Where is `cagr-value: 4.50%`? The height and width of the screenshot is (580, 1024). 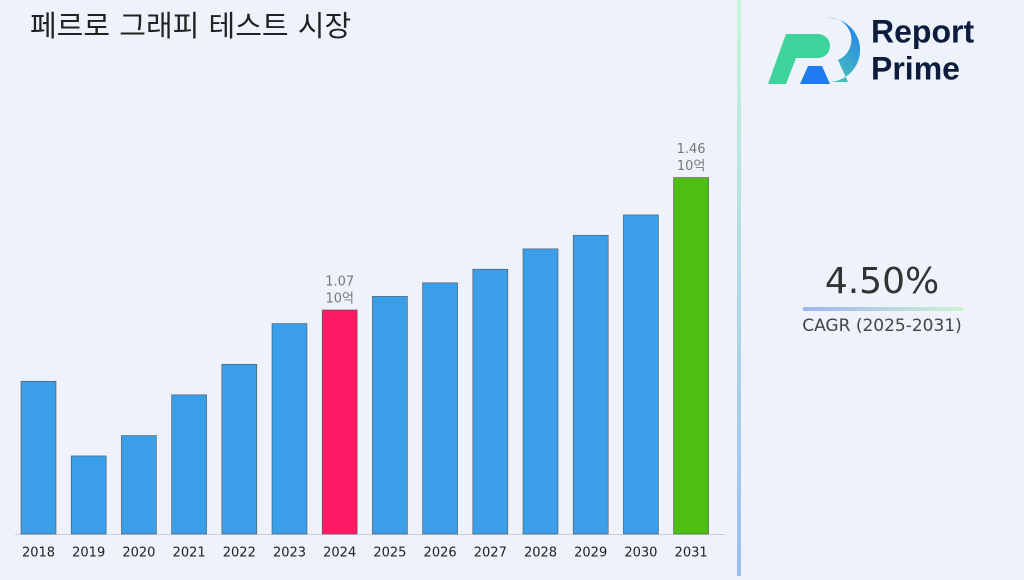 cagr-value: 4.50% is located at coordinates (882, 281).